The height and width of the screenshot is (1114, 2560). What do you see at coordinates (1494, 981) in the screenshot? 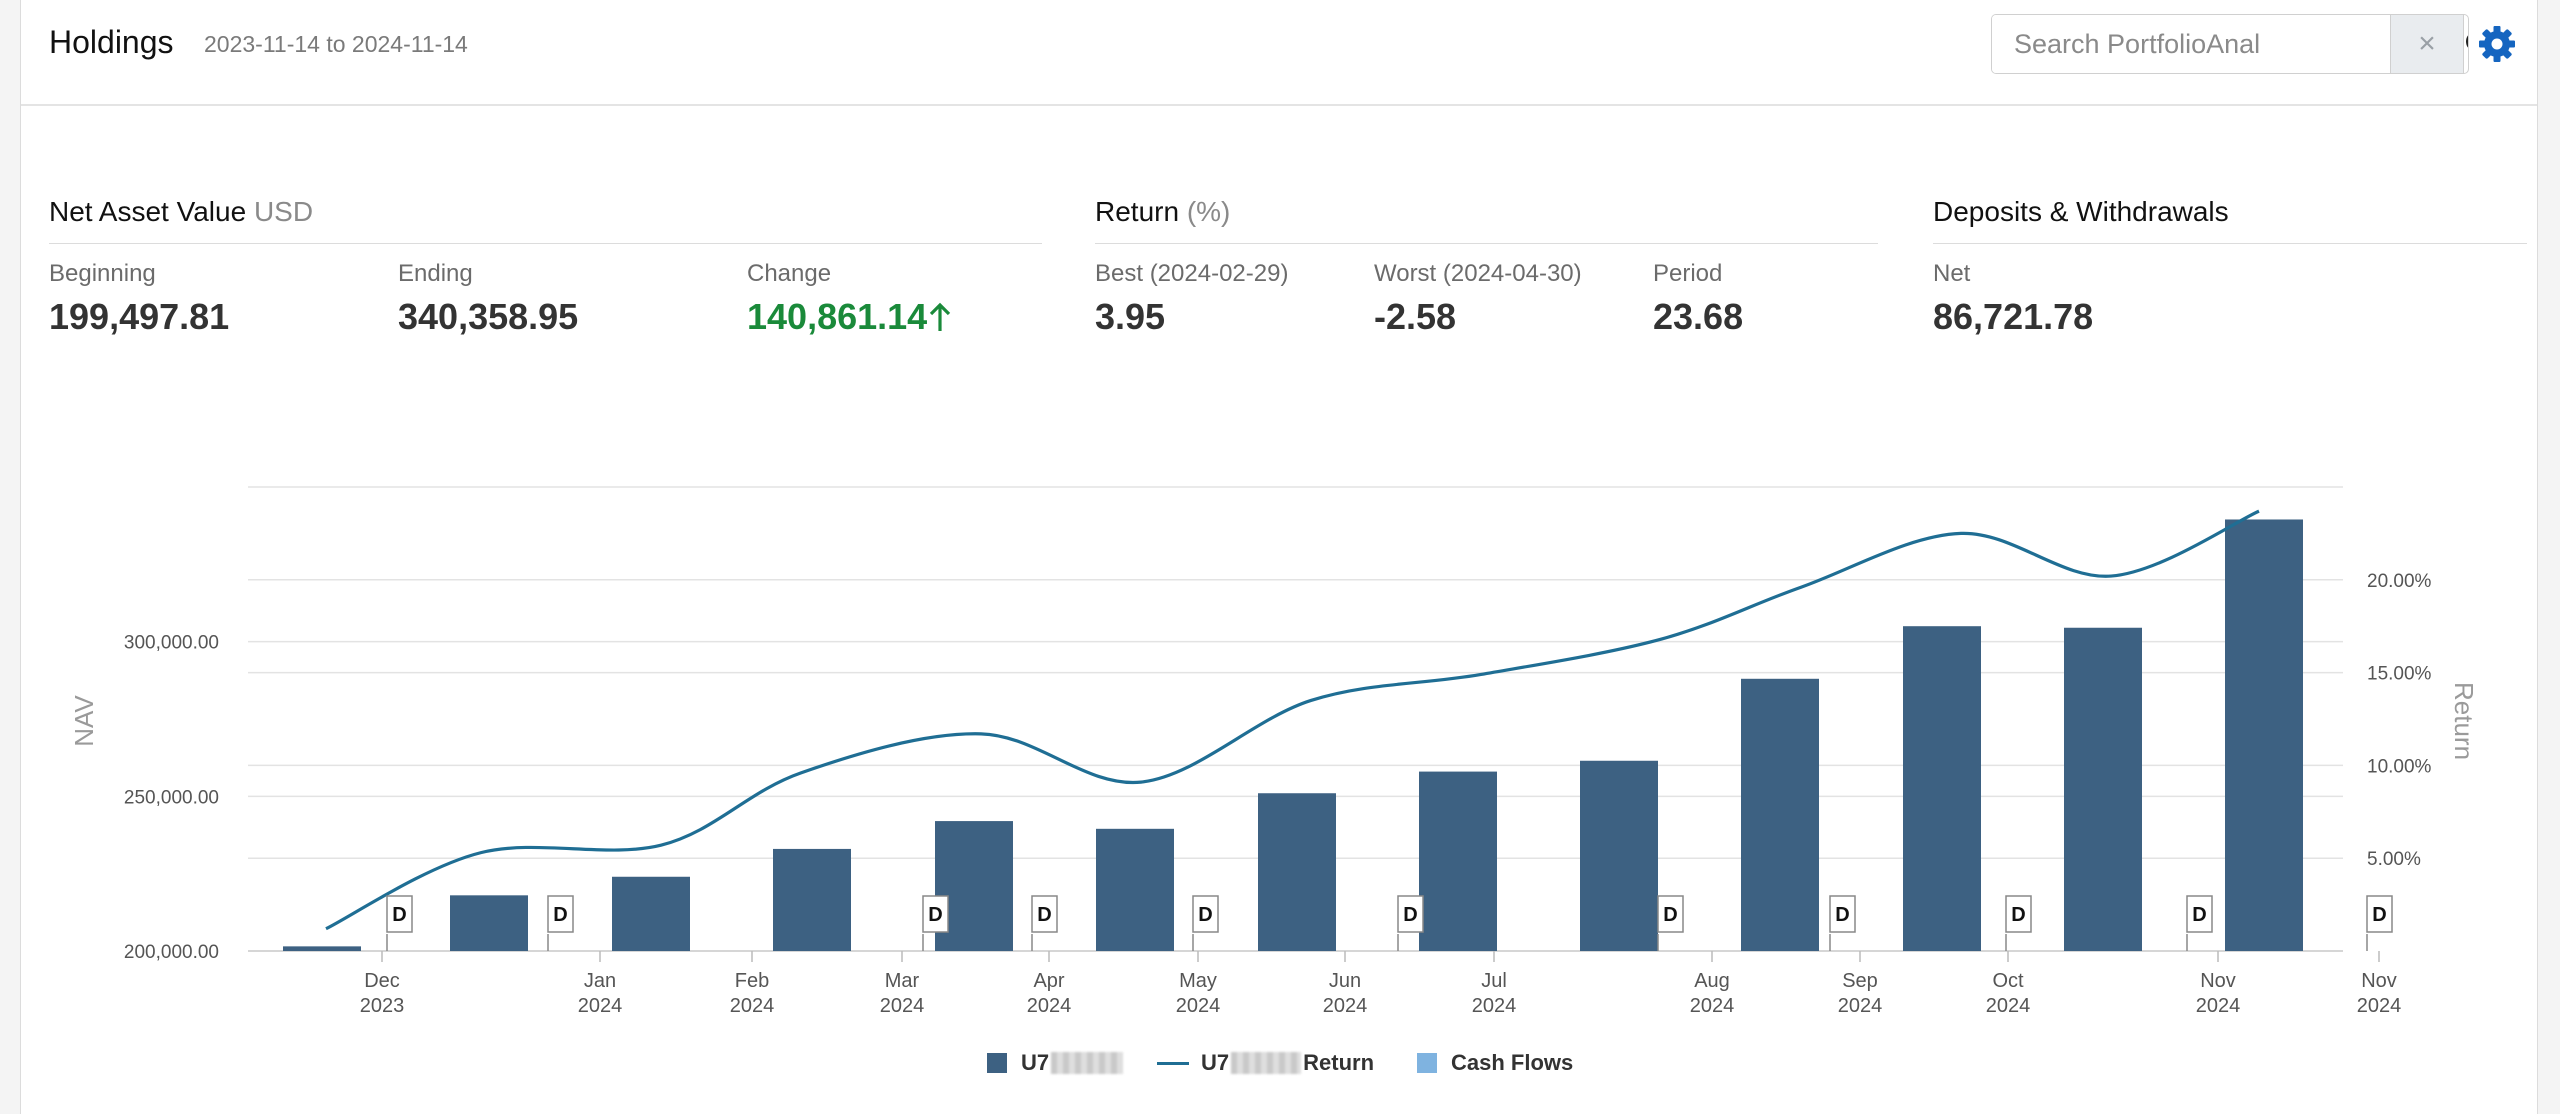
I see `x-tick-month: Jul` at bounding box center [1494, 981].